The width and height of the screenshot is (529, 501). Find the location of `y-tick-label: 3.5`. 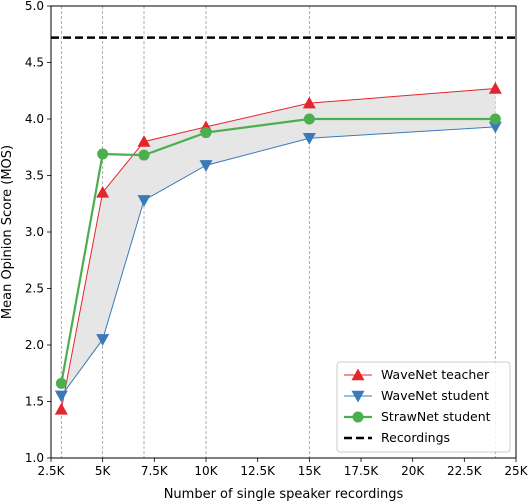

y-tick-label: 3.5 is located at coordinates (34, 176).